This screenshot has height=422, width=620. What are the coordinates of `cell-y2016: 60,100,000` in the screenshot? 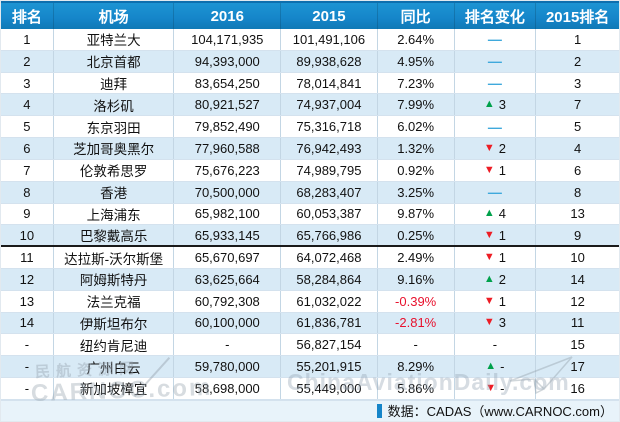 It's located at (228, 323).